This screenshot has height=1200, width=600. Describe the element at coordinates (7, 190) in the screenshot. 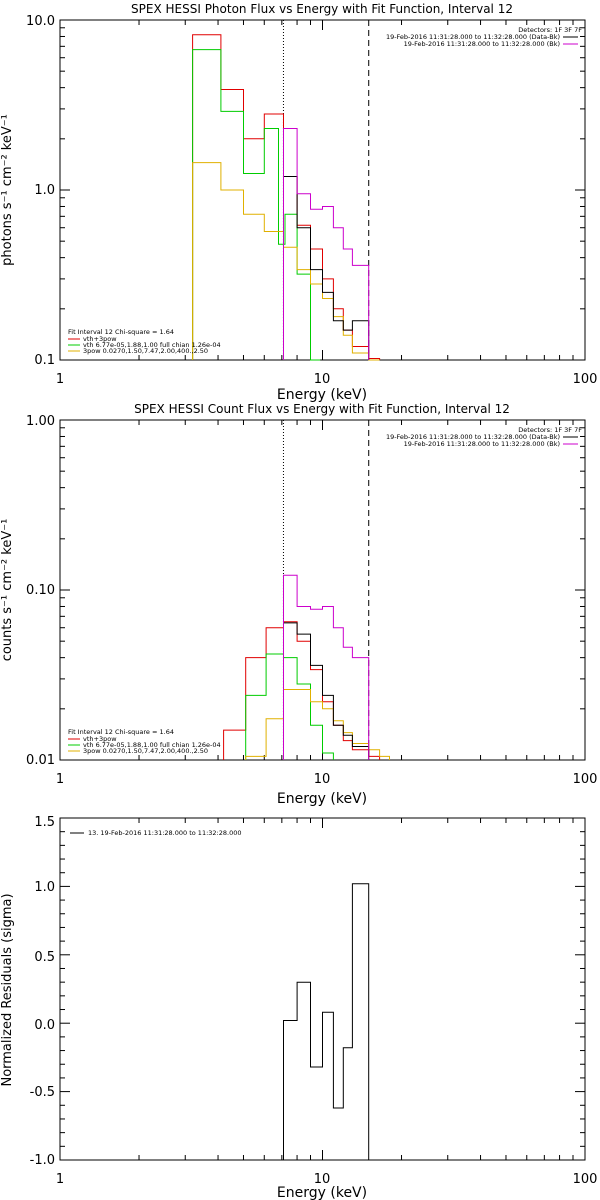

I see `photon-y-axis-label: photons s⁻¹ cm⁻² keV⁻¹` at that location.